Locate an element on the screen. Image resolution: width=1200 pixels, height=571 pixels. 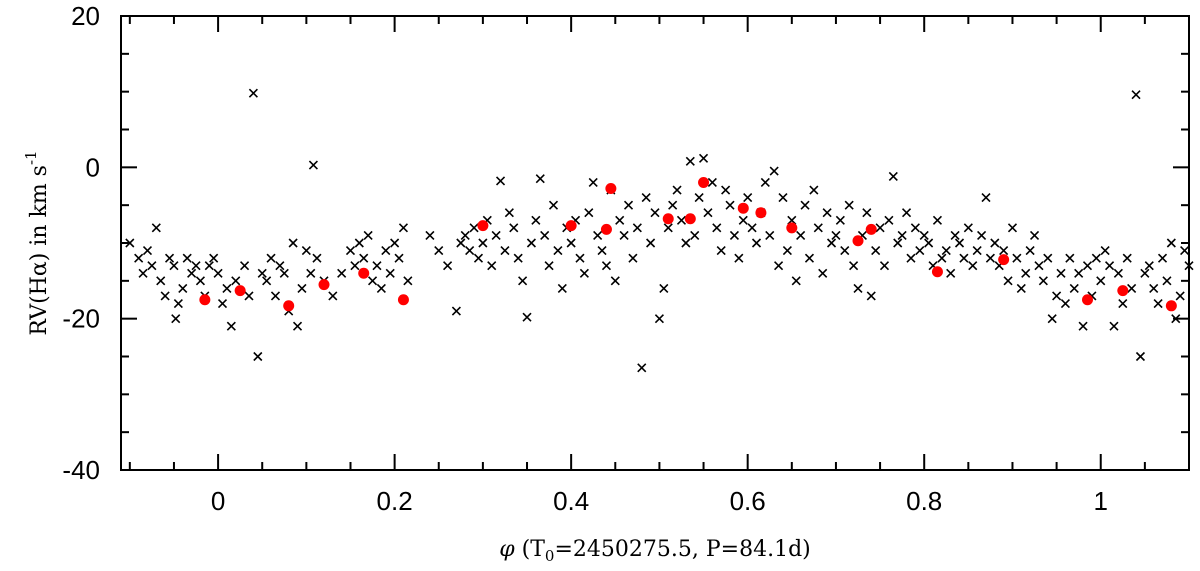
y-tick-label: 0 is located at coordinates (93, 167).